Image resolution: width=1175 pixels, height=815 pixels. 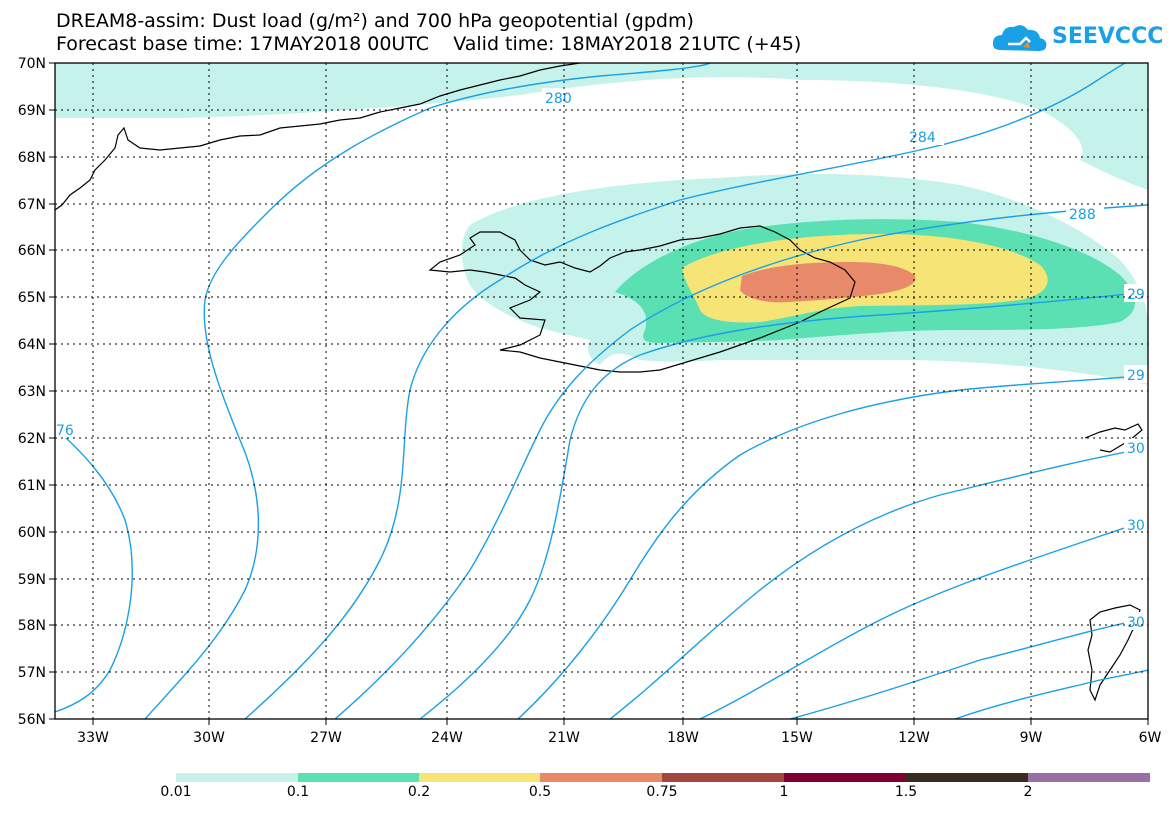 I want to click on colorbar-label: 1, so click(x=784, y=792).